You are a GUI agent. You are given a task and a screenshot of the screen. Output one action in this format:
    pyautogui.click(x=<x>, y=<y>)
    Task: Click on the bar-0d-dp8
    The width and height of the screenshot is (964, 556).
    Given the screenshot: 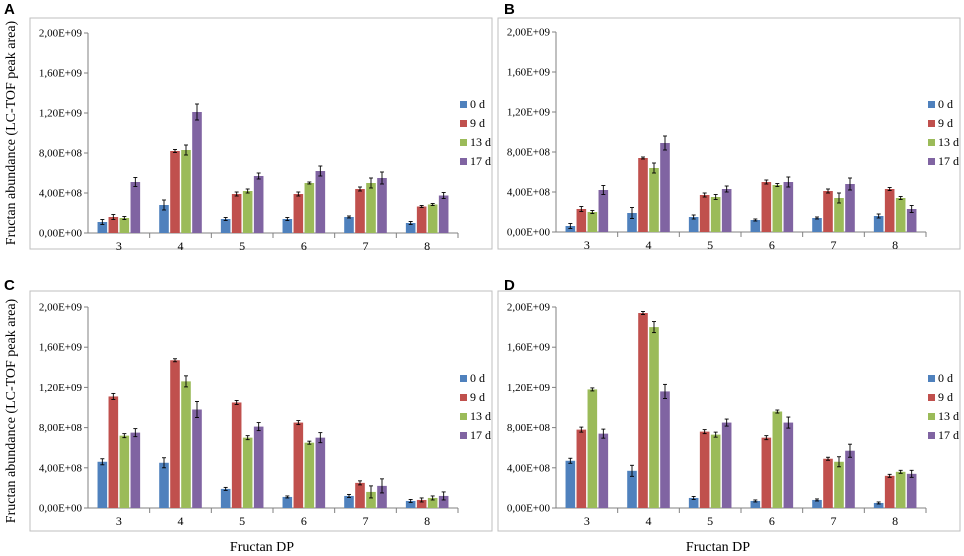 What is the action you would take?
    pyautogui.click(x=878, y=224)
    